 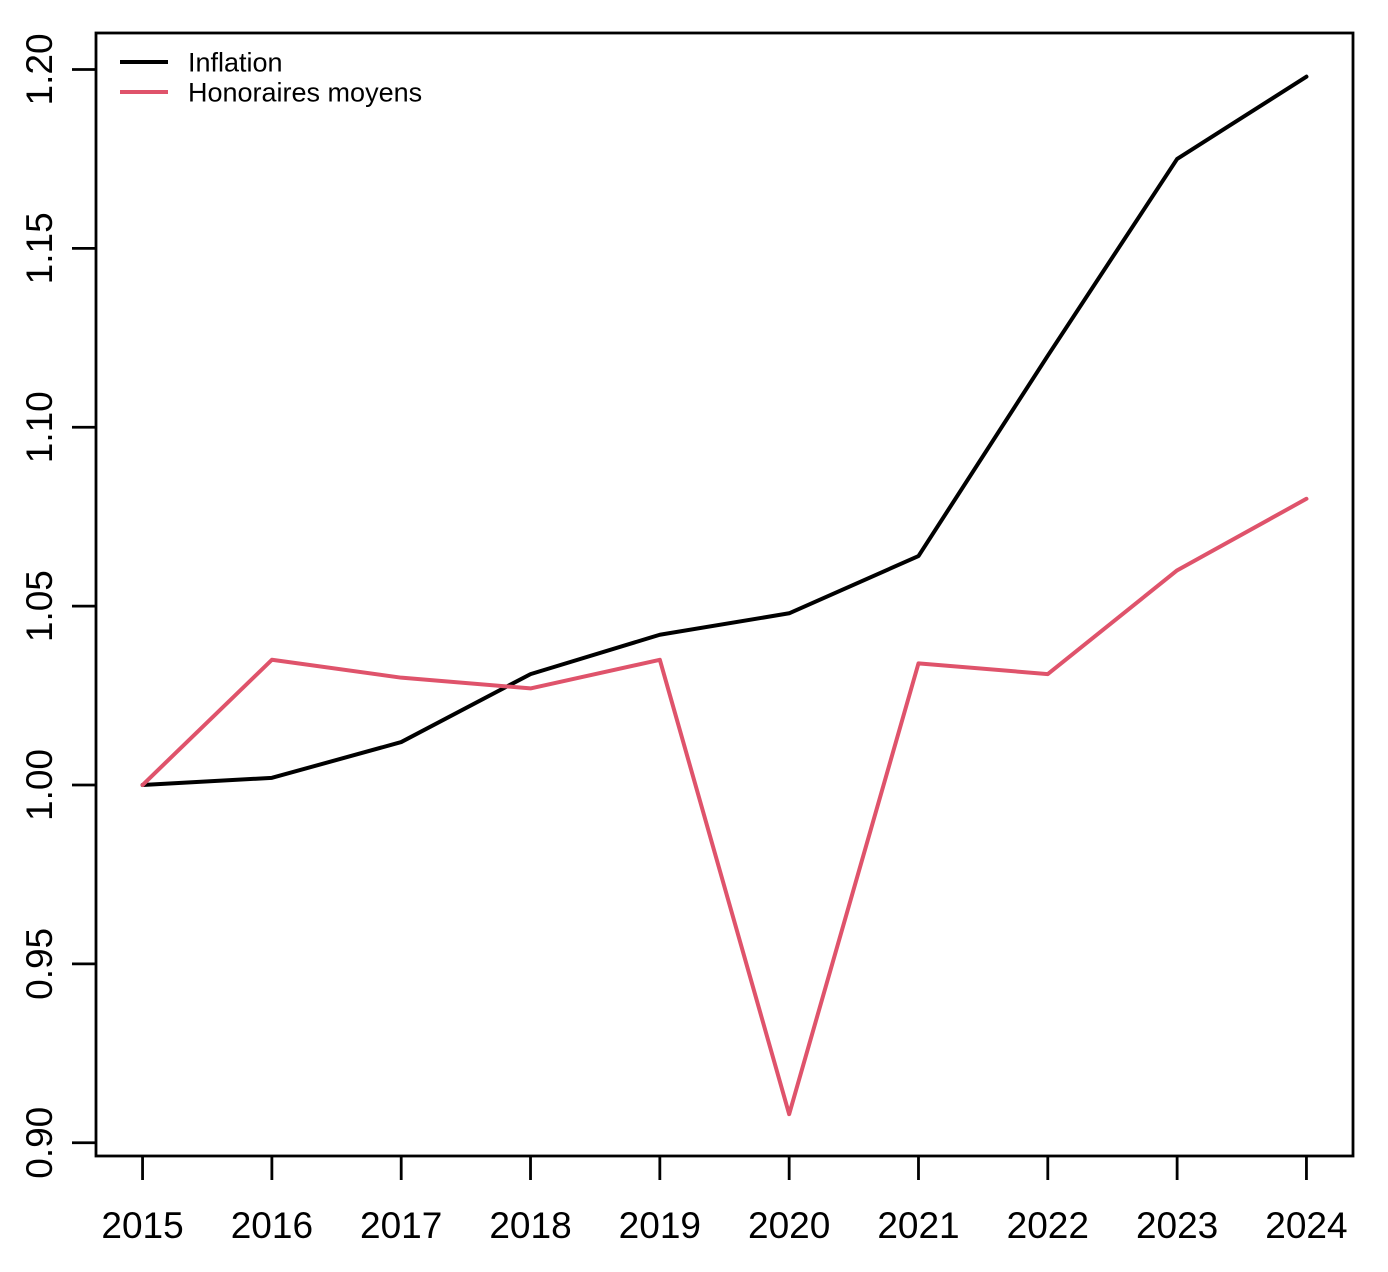 What do you see at coordinates (660, 1225) in the screenshot?
I see `x-tick-label: 2019` at bounding box center [660, 1225].